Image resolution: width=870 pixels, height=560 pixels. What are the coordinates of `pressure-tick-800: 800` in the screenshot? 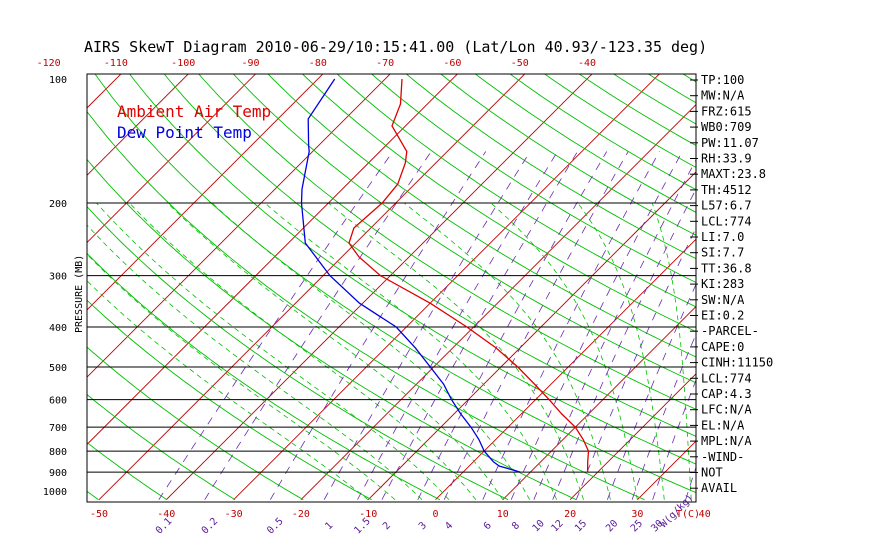 It's located at (58, 452).